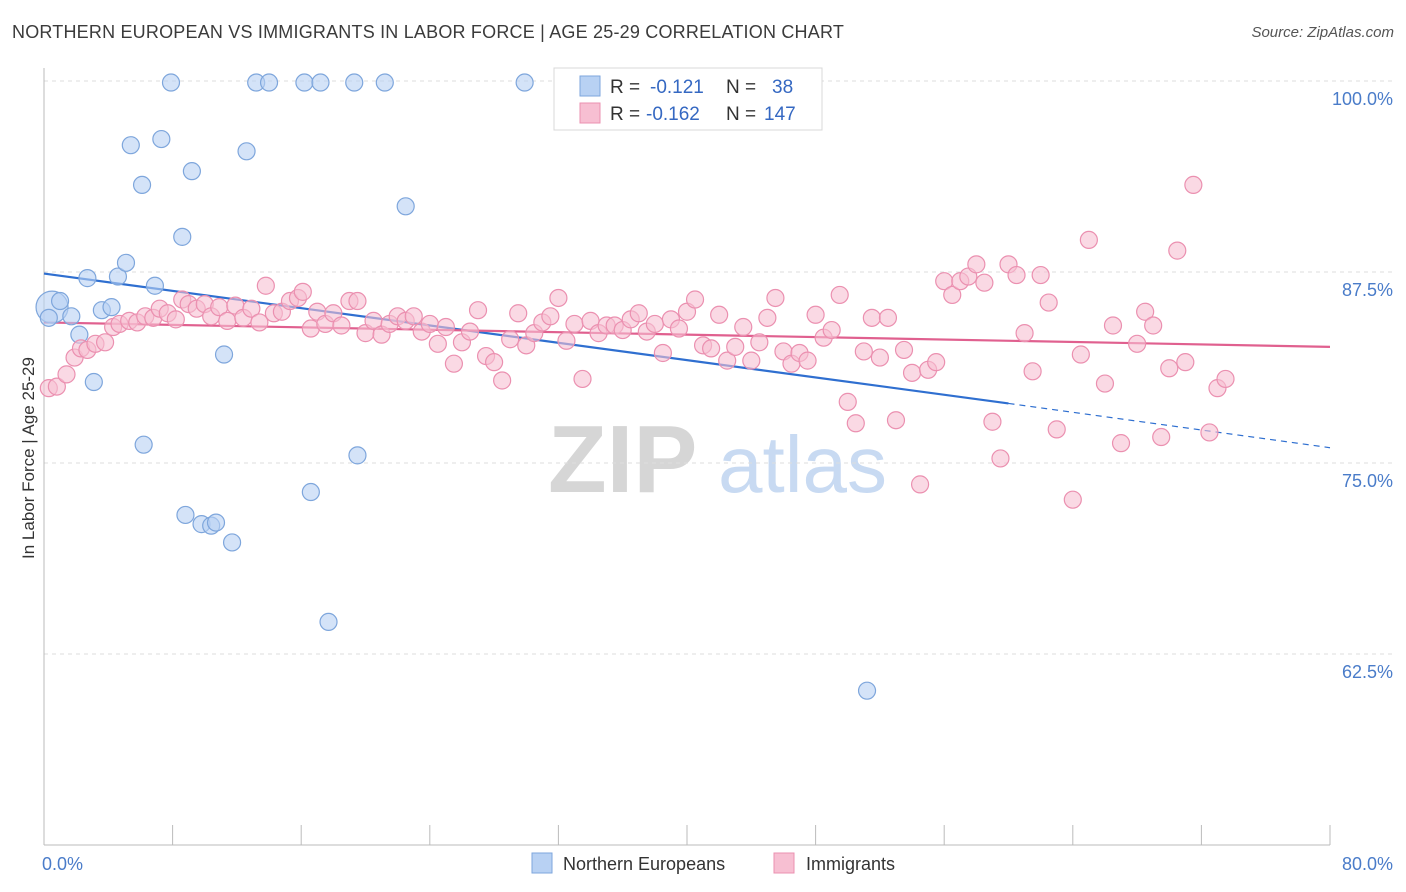 This screenshot has height=892, width=1406. I want to click on legend-r-value-blue: -0.121, so click(677, 87).